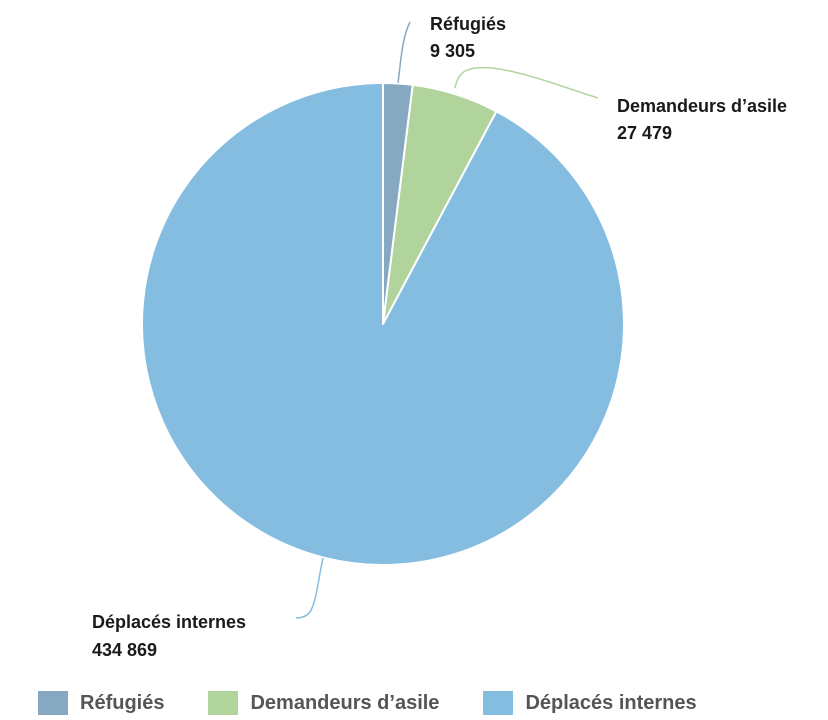  What do you see at coordinates (345, 702) in the screenshot?
I see `legend-label: Demandeurs d’asile` at bounding box center [345, 702].